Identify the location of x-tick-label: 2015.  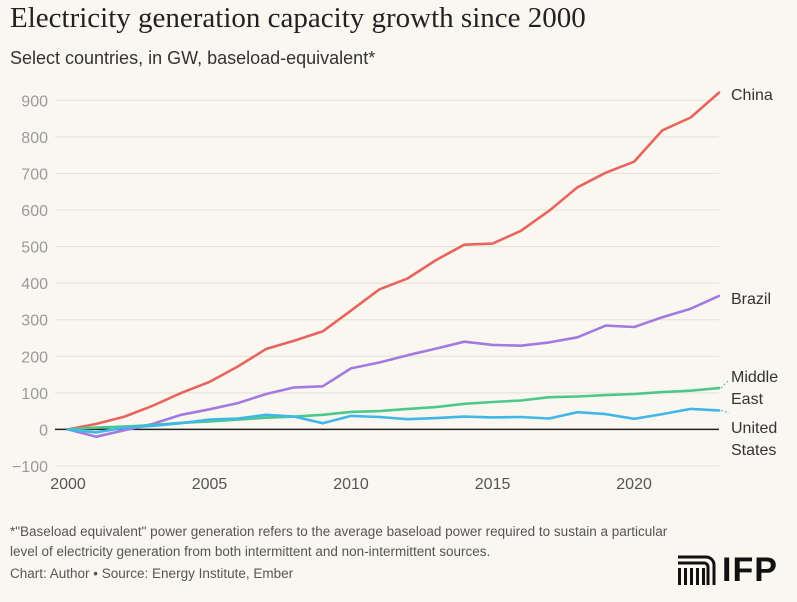
(493, 484).